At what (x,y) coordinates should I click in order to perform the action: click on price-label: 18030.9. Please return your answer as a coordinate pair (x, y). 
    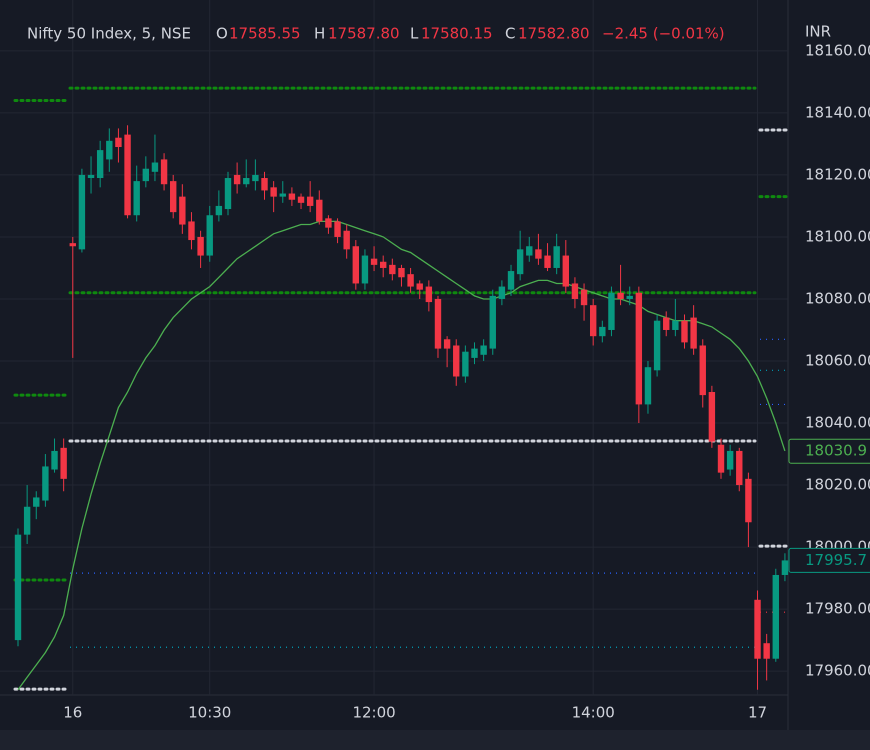
    Looking at the image, I should click on (836, 451).